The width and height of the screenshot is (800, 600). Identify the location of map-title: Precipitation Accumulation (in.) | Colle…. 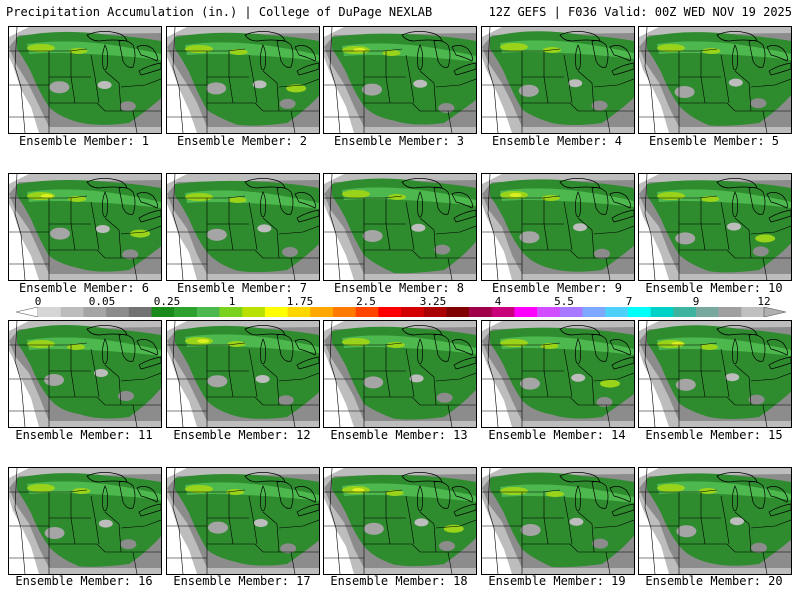
(219, 12).